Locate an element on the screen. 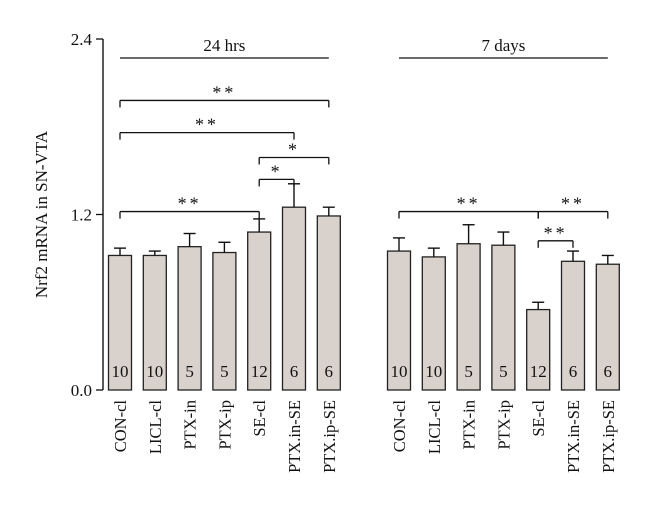  y-tick-label: 0.0 is located at coordinates (81, 390).